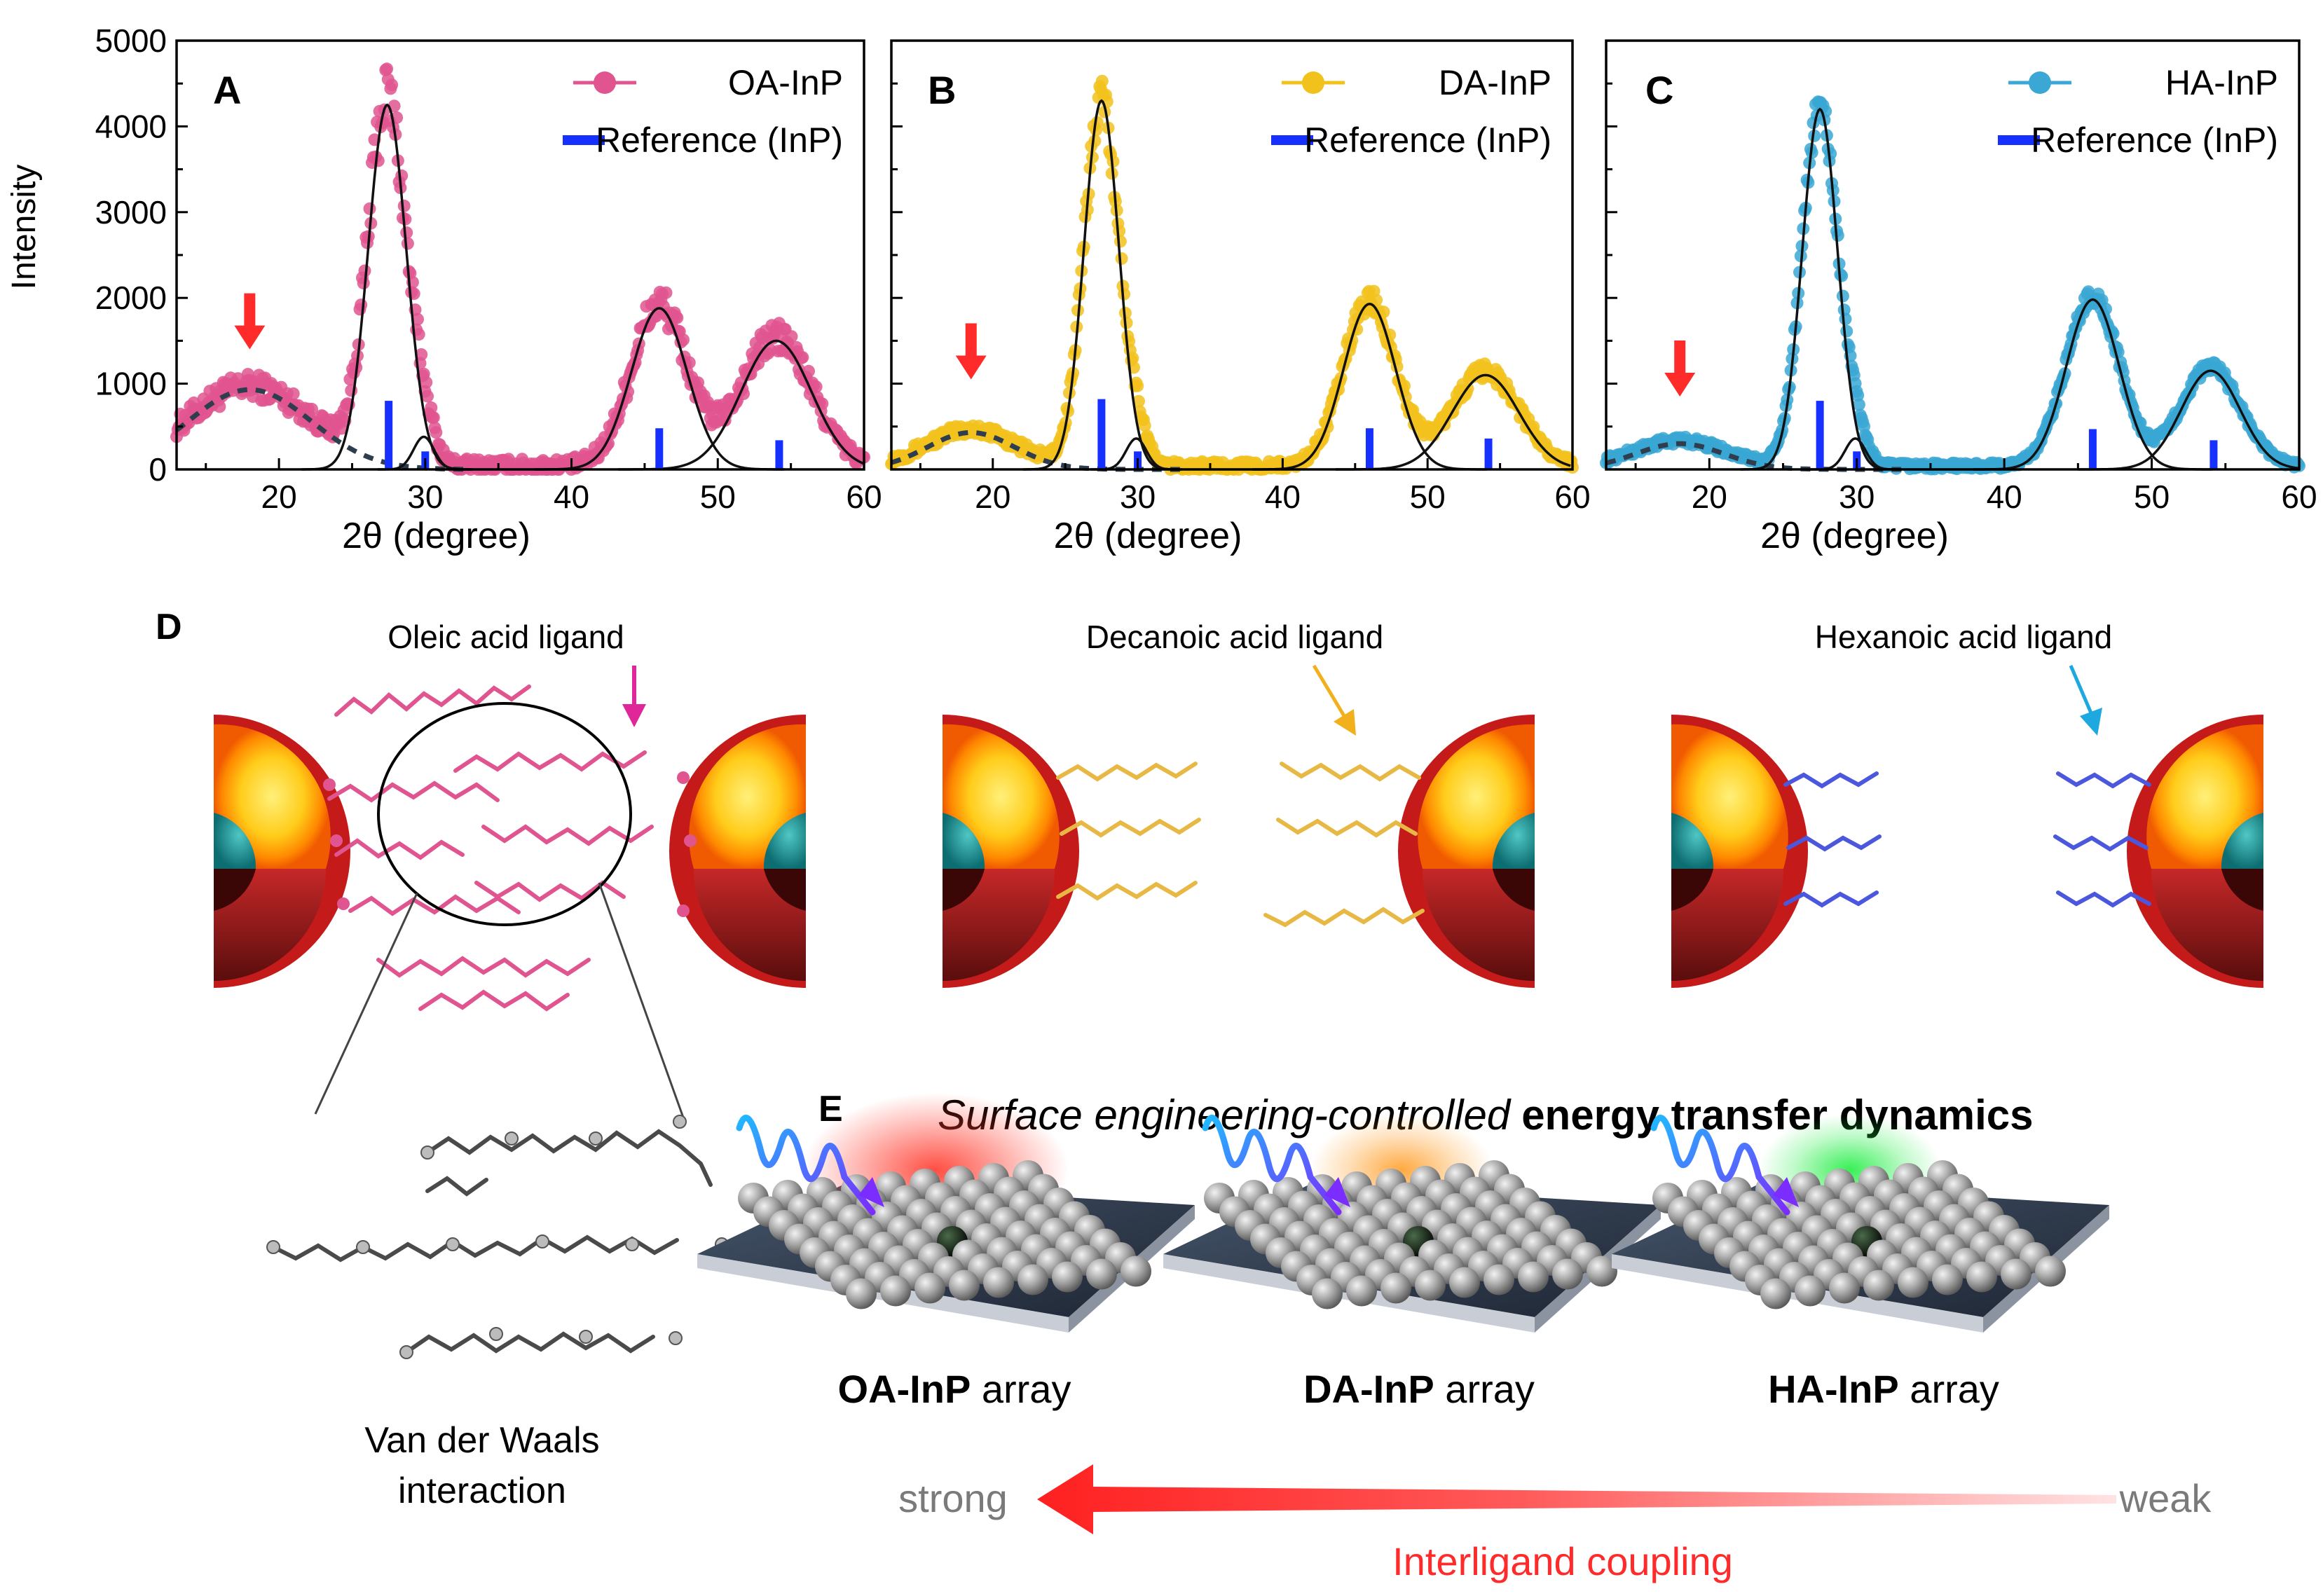  Describe the element at coordinates (954, 1389) in the screenshot. I see `array-label-oa: OA-InP array` at that location.